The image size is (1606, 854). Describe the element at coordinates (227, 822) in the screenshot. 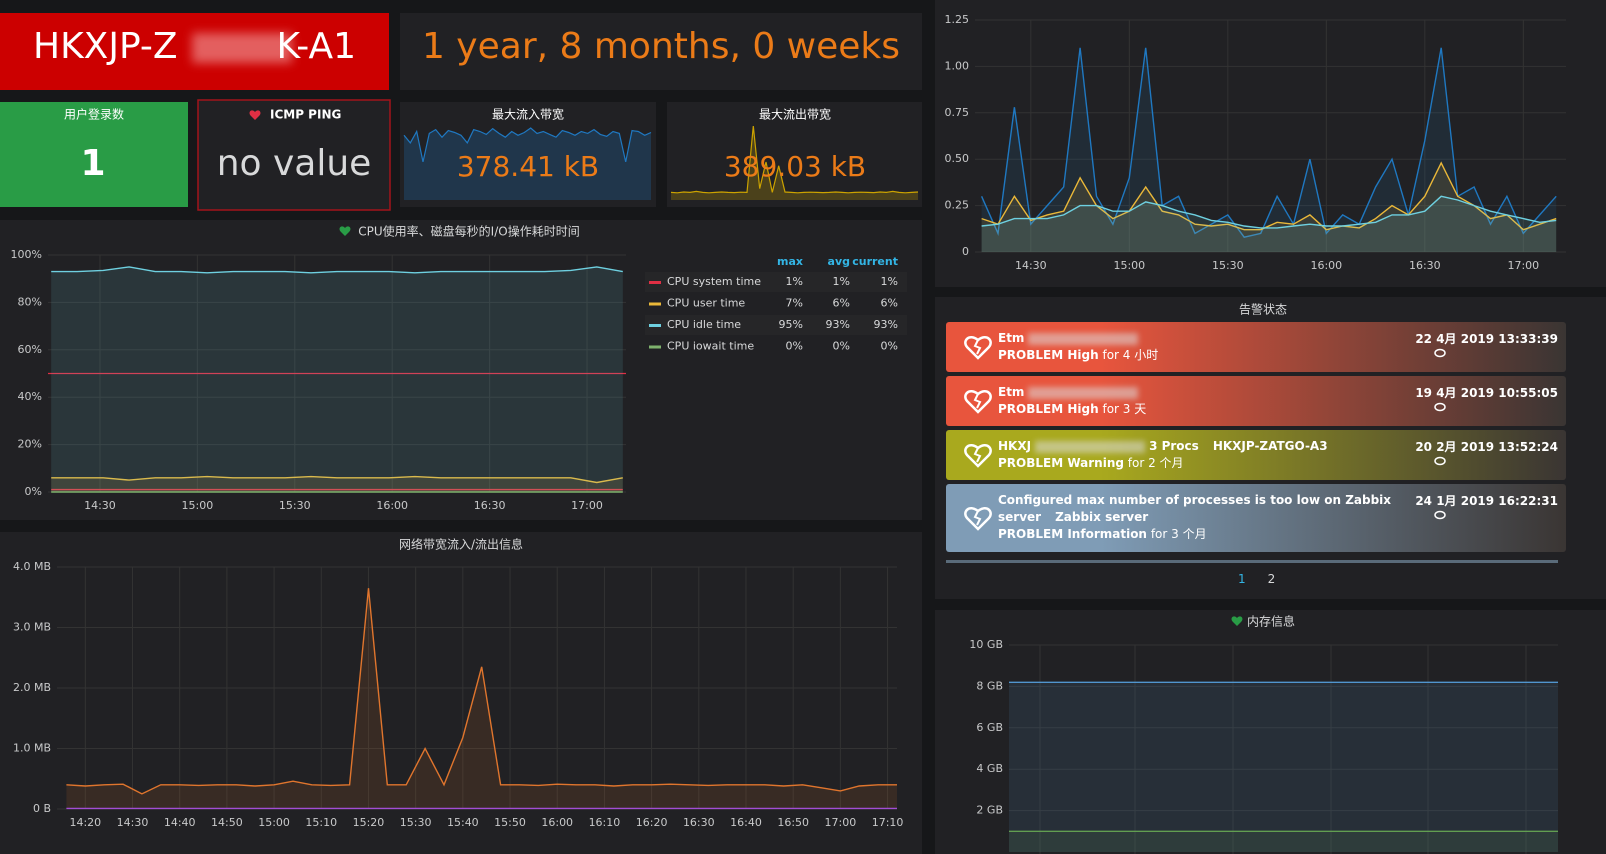

I see `x-tick-label: 14:50` at that location.